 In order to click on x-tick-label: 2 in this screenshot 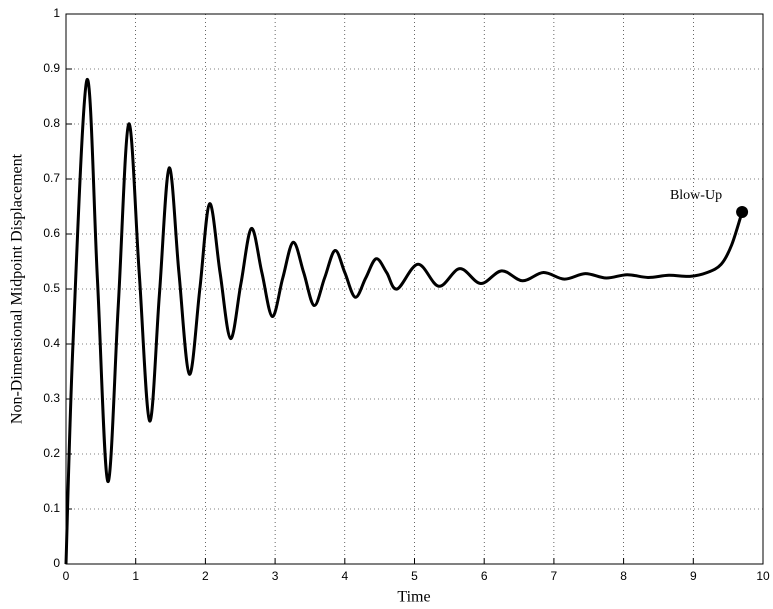, I will do `click(205, 576)`.